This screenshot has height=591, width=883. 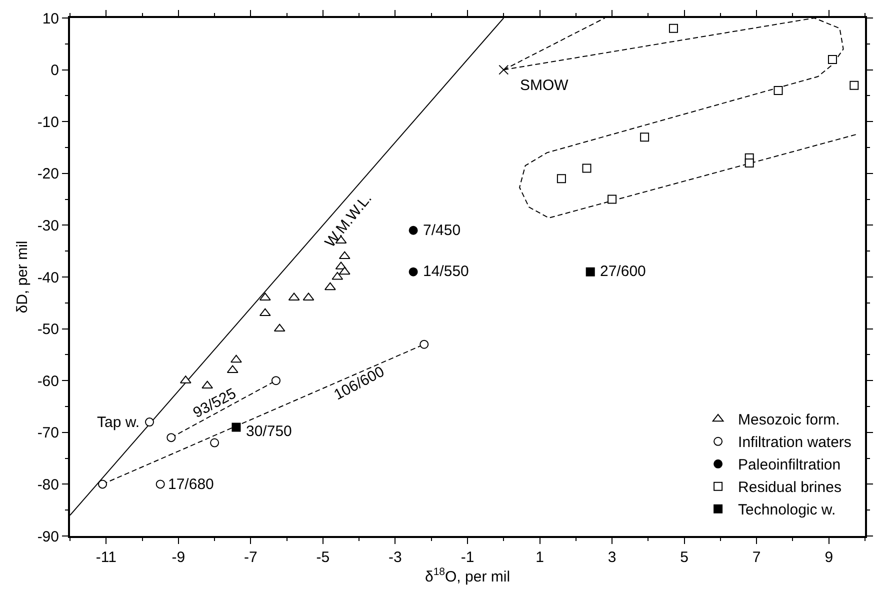 I want to click on y-tick-label: -60, so click(x=48, y=381).